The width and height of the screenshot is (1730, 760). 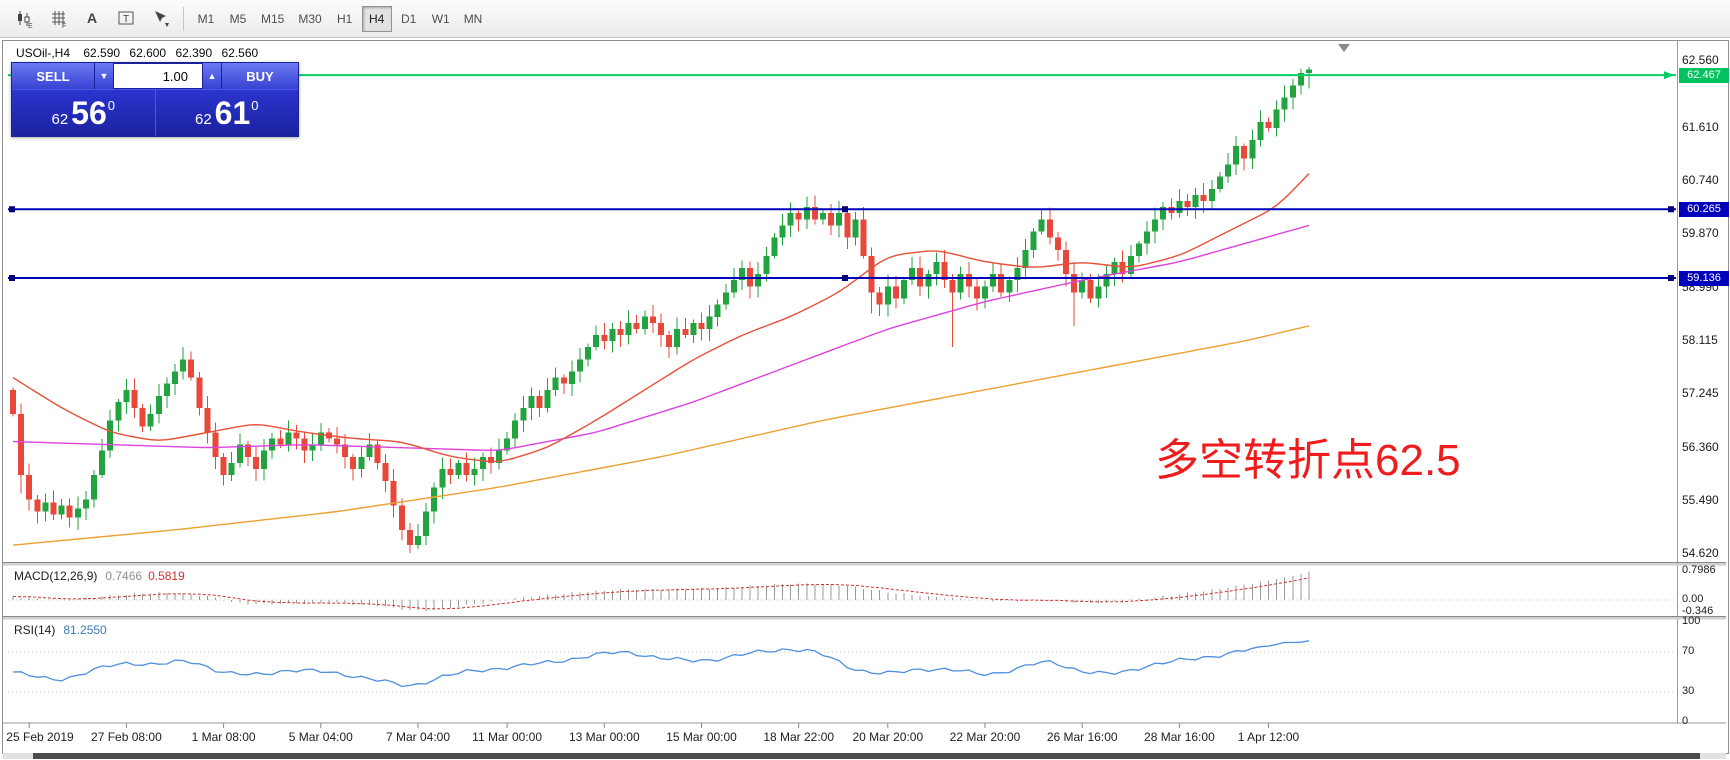 What do you see at coordinates (1691, 621) in the screenshot?
I see `rsi-axis-label: 100` at bounding box center [1691, 621].